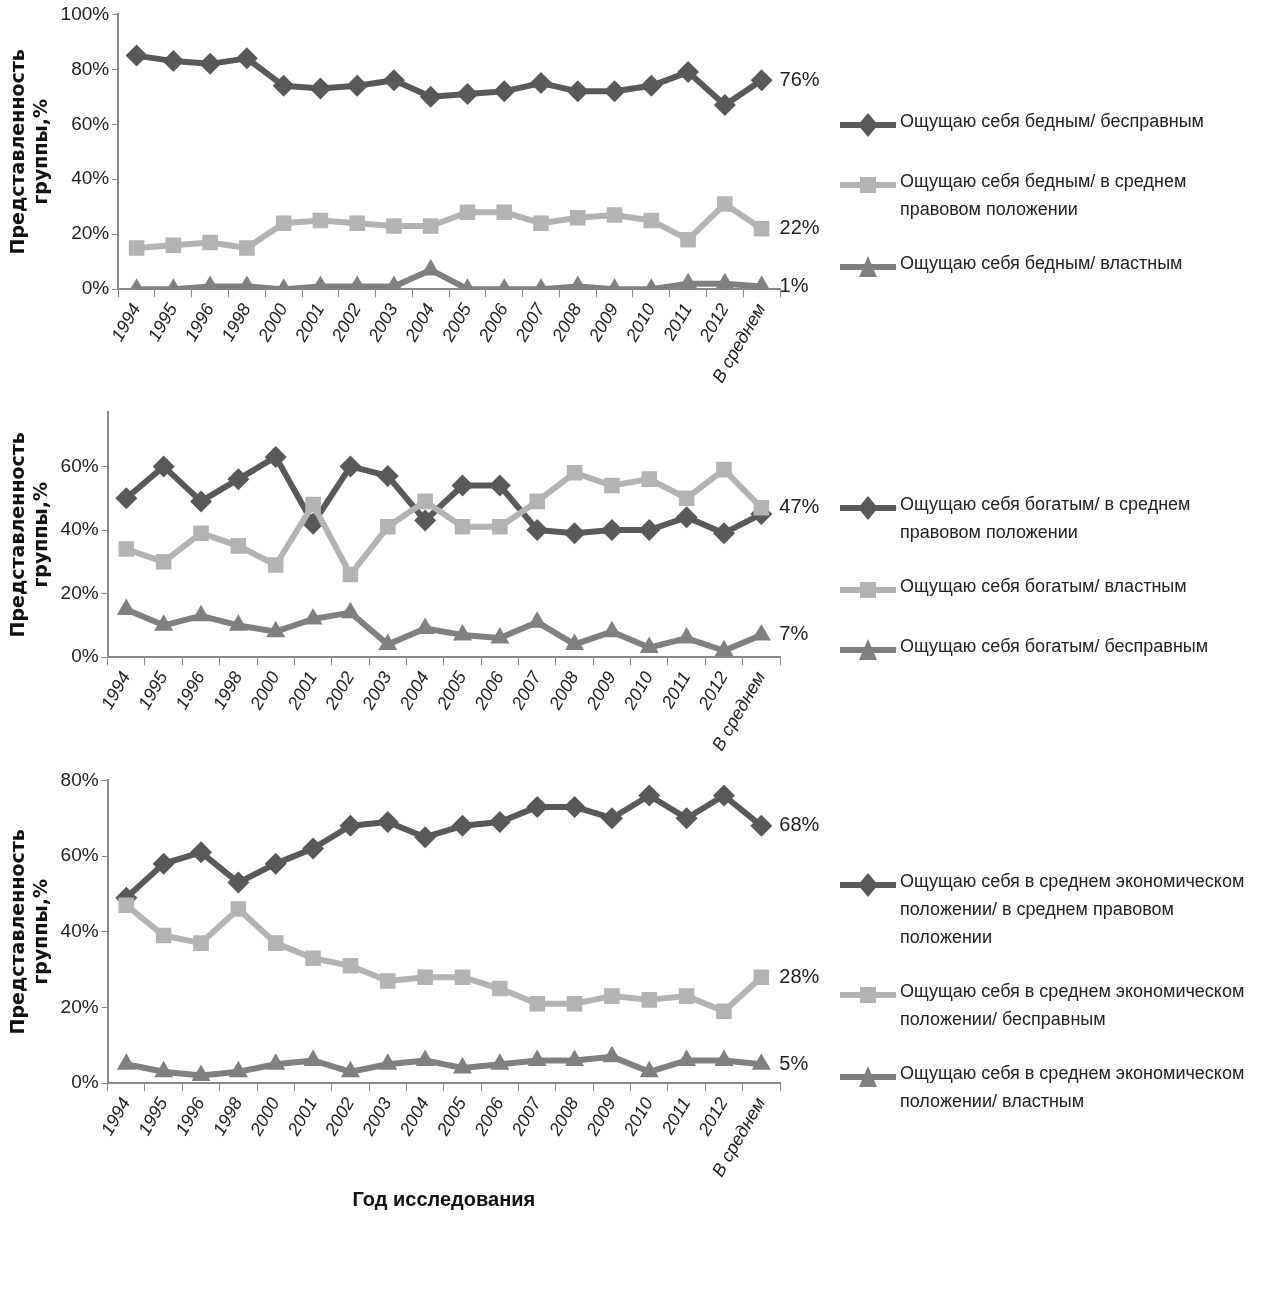  I want to click on legend-label: Ощущаю себя богатым/ бесправным, so click(1054, 646).